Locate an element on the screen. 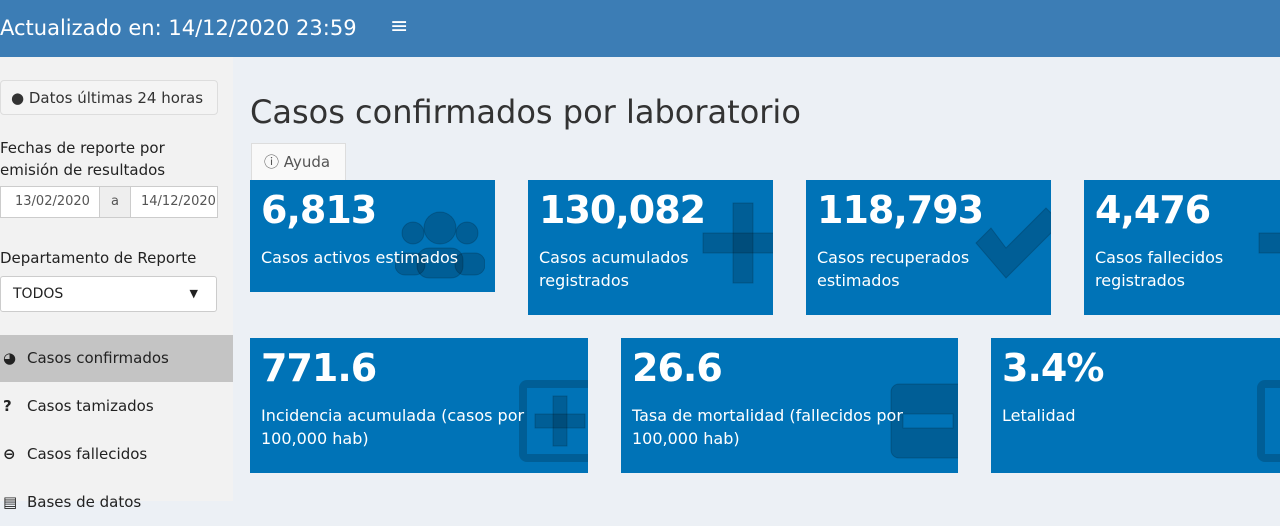  box-value: 130,082 is located at coordinates (622, 210).